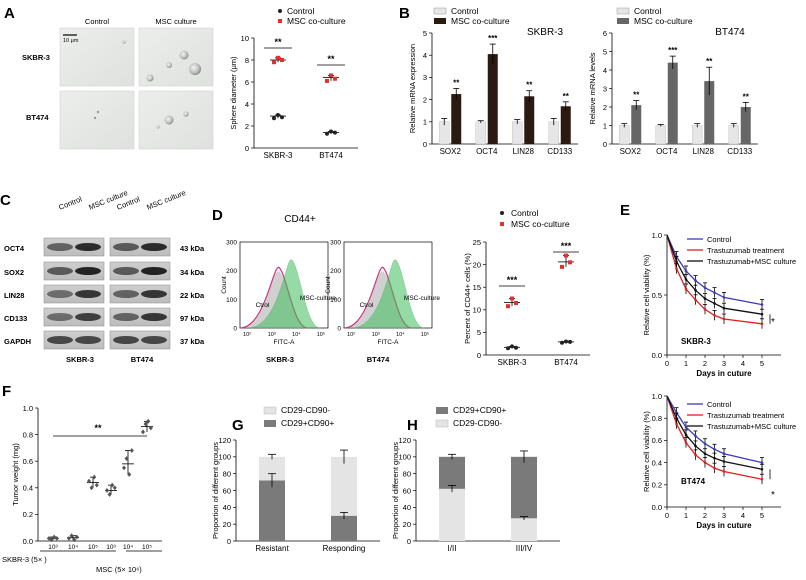  What do you see at coordinates (235, 329) in the screenshot?
I see `y-tick-label: 0` at bounding box center [235, 329].